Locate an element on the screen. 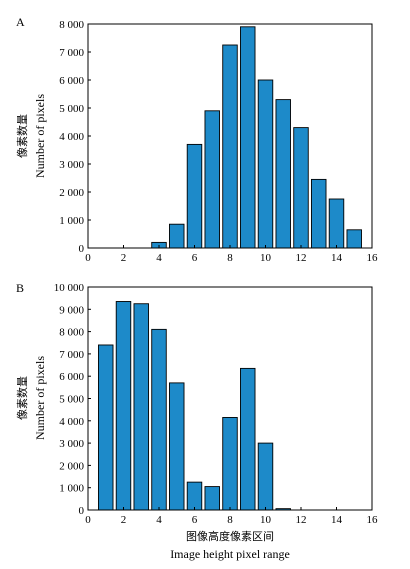 This screenshot has height=569, width=410. panel-b-xlabel-en: Image height pixel range is located at coordinates (230, 554).